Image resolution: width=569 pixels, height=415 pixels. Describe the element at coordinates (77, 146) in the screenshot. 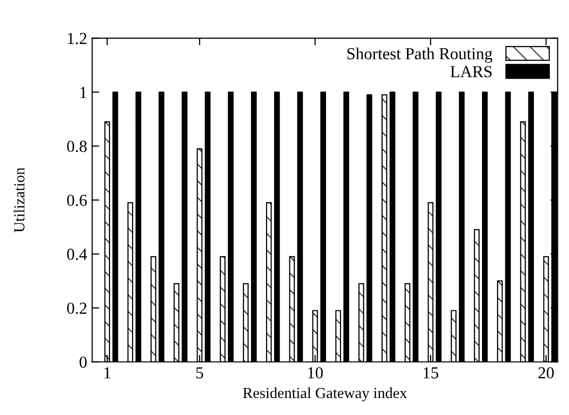

I see `y-tick-label: 0.8` at that location.